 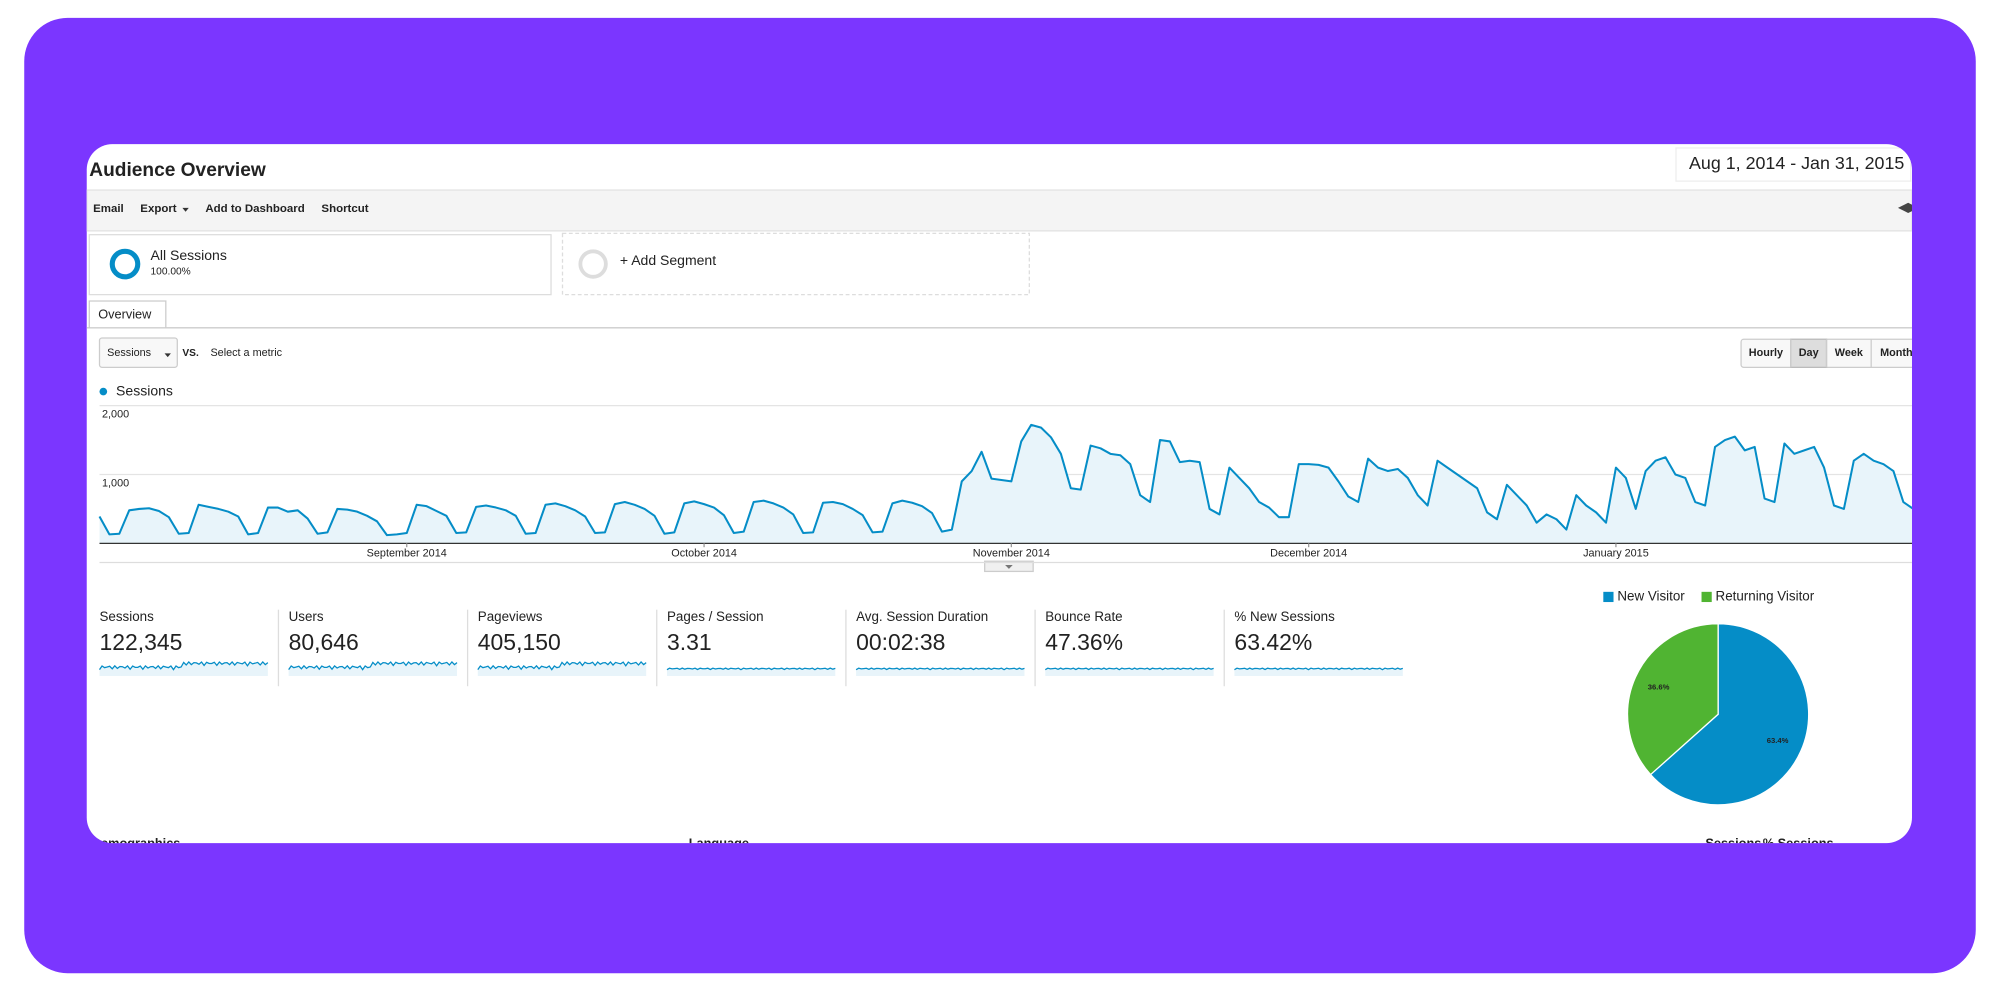 I want to click on segment-box, so click(x=320, y=265).